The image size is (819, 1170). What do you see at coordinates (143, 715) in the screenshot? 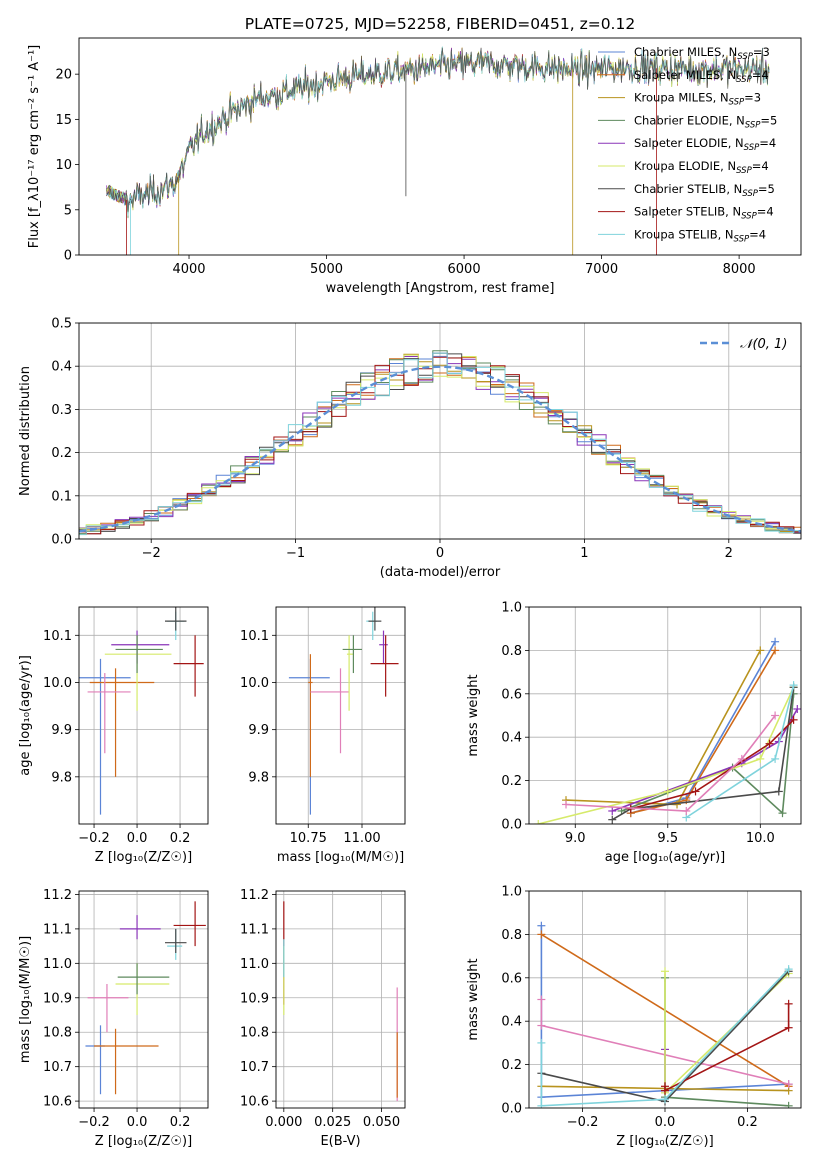
I see `plot-area-age_vs_Z` at bounding box center [143, 715].